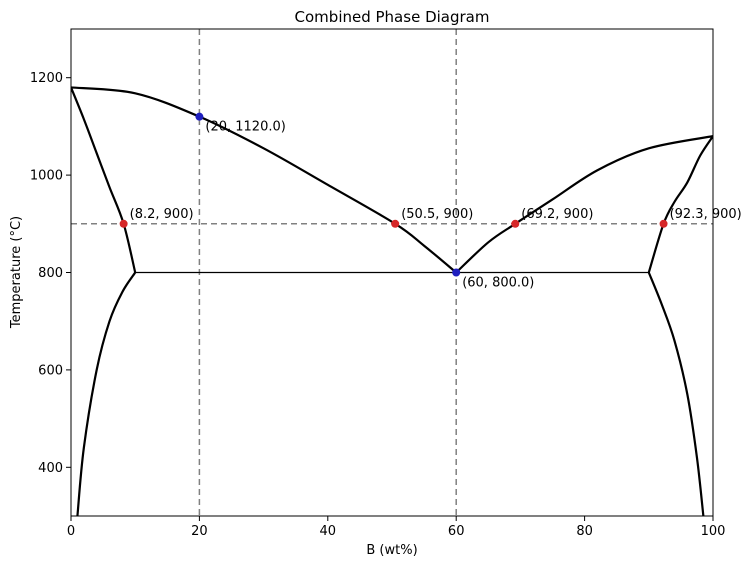 This screenshot has width=754, height=566. Describe the element at coordinates (392, 17) in the screenshot. I see `chart-title: Combined Phase Diagram` at that location.